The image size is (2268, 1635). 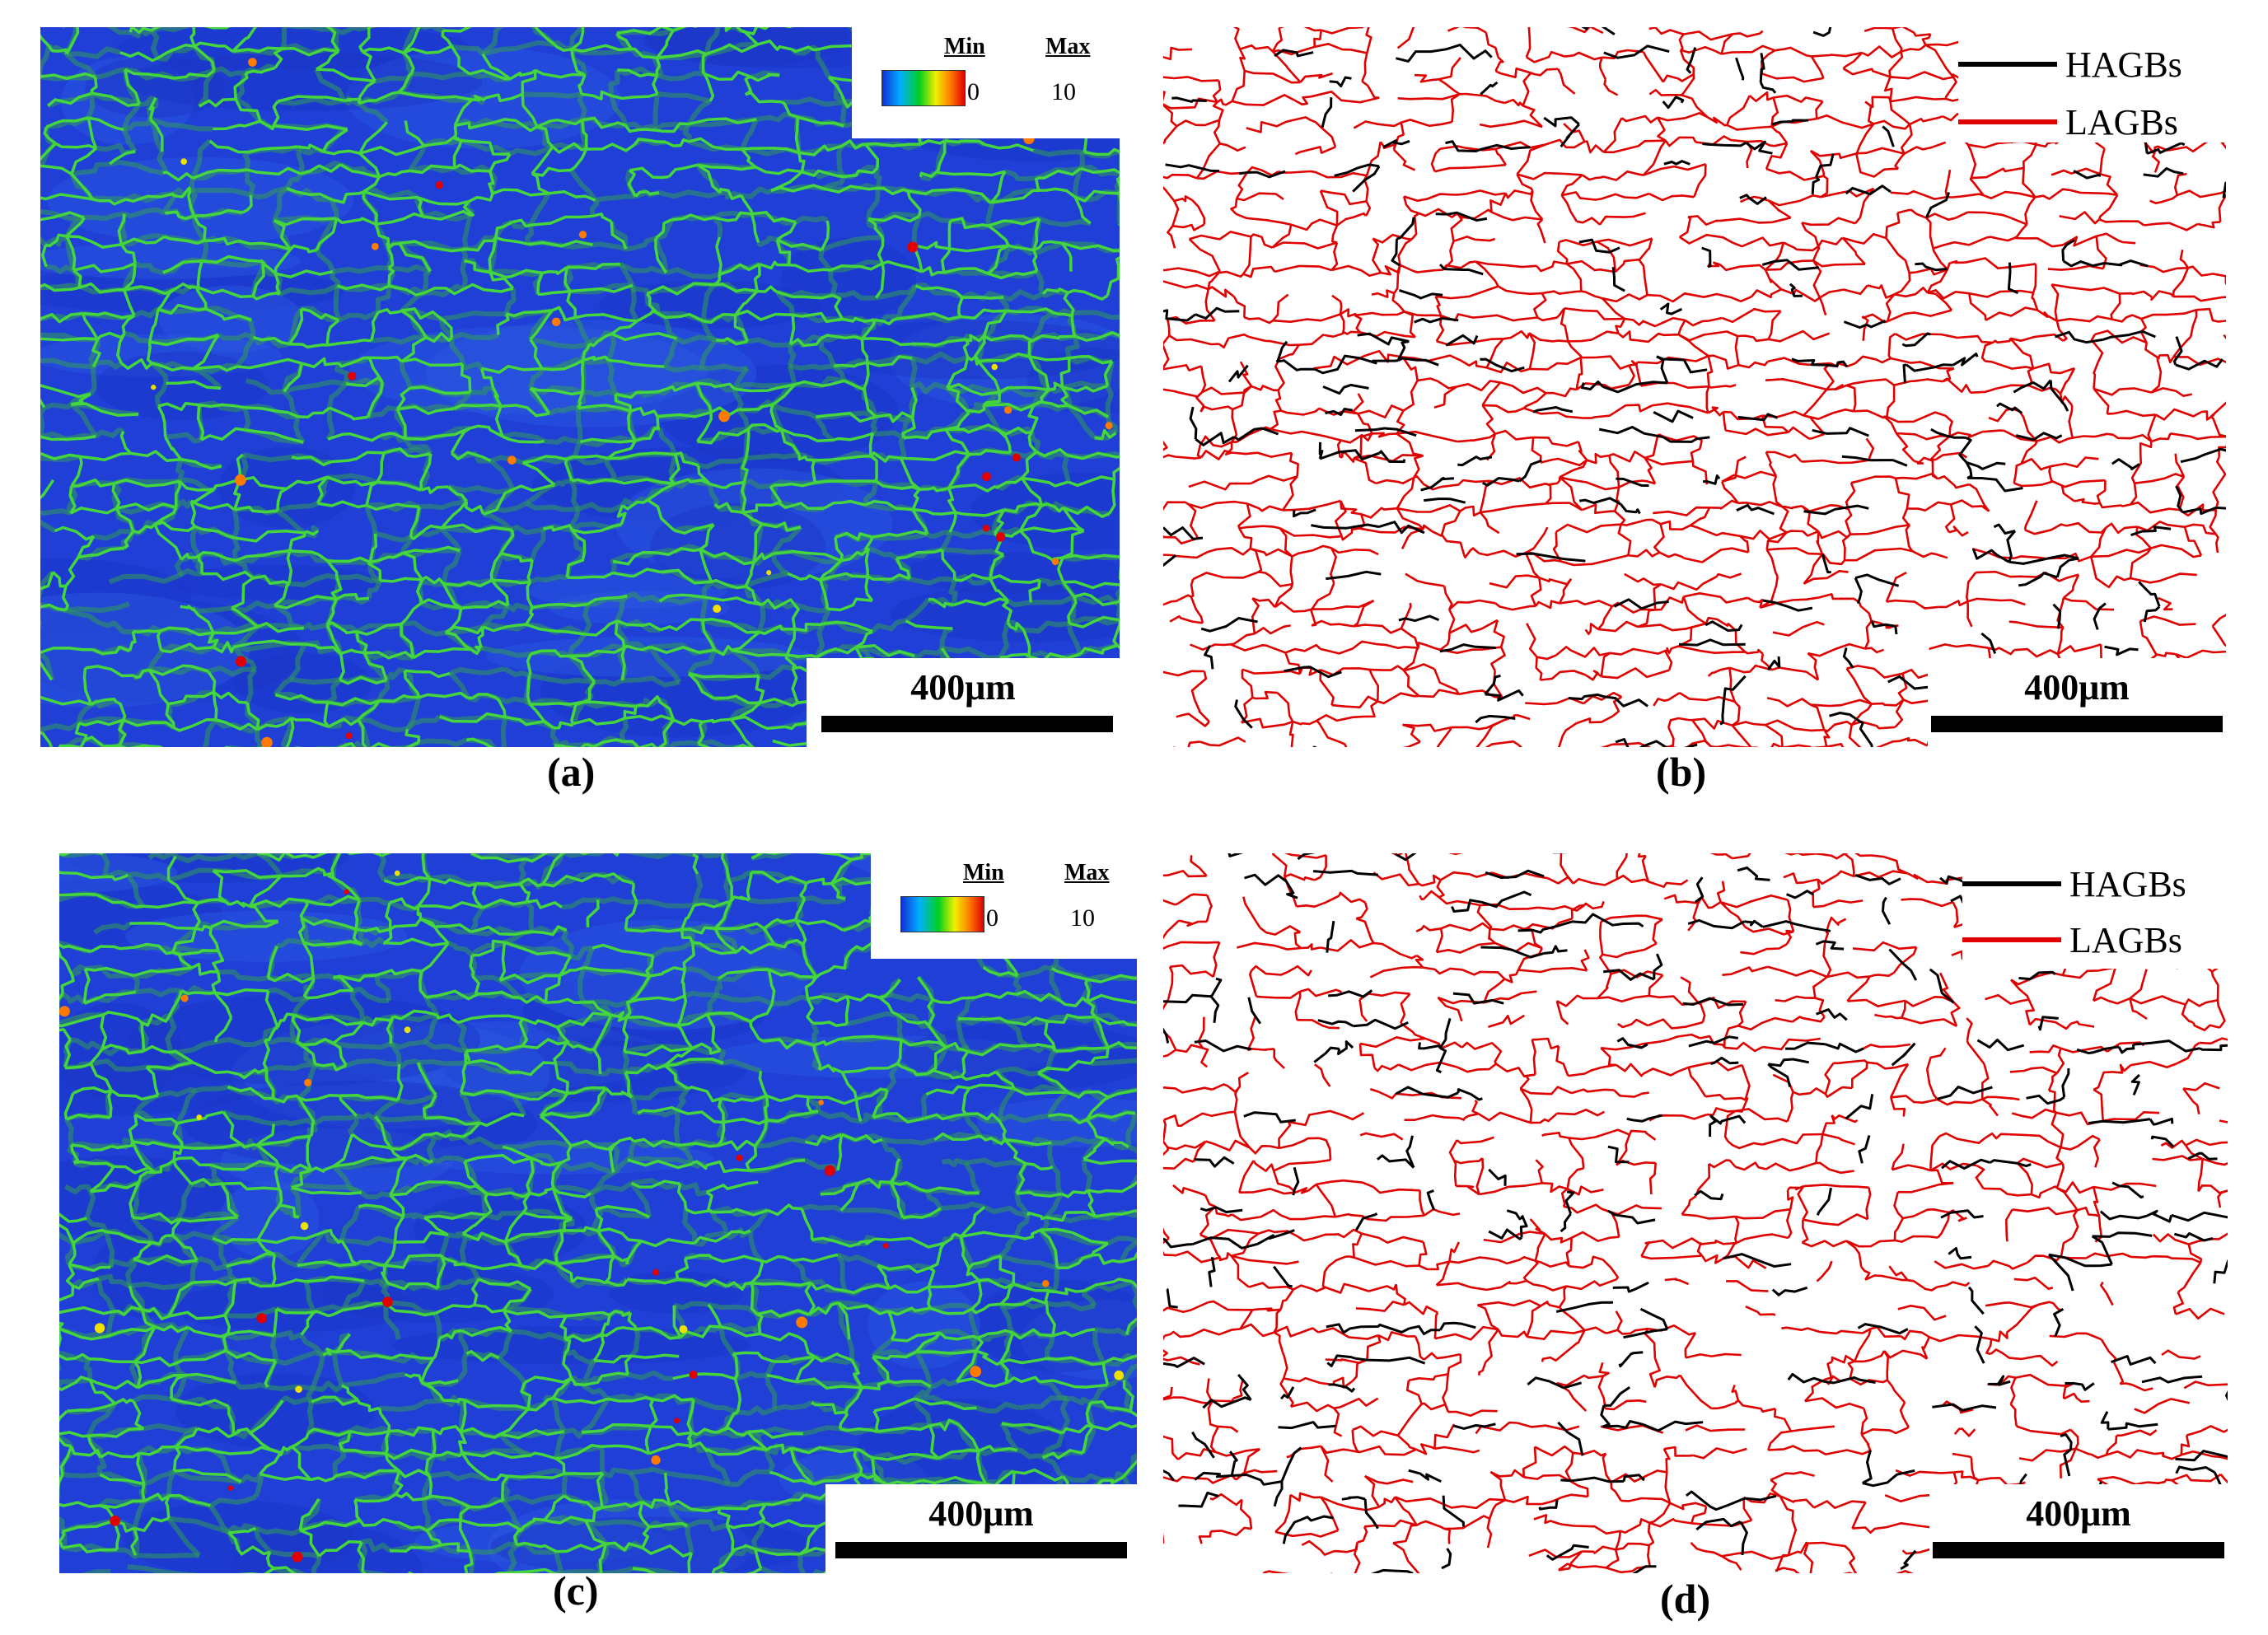 What do you see at coordinates (986, 82) in the screenshot?
I see `color-key-a: Min Max 0 10` at bounding box center [986, 82].